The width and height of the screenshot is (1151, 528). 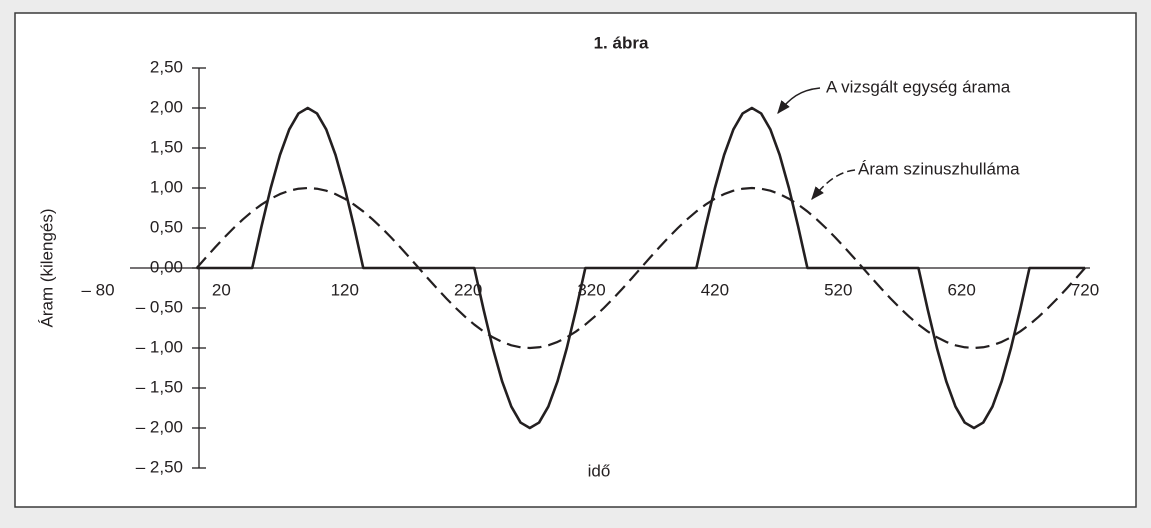 What do you see at coordinates (961, 289) in the screenshot?
I see `x-tick-label: 620` at bounding box center [961, 289].